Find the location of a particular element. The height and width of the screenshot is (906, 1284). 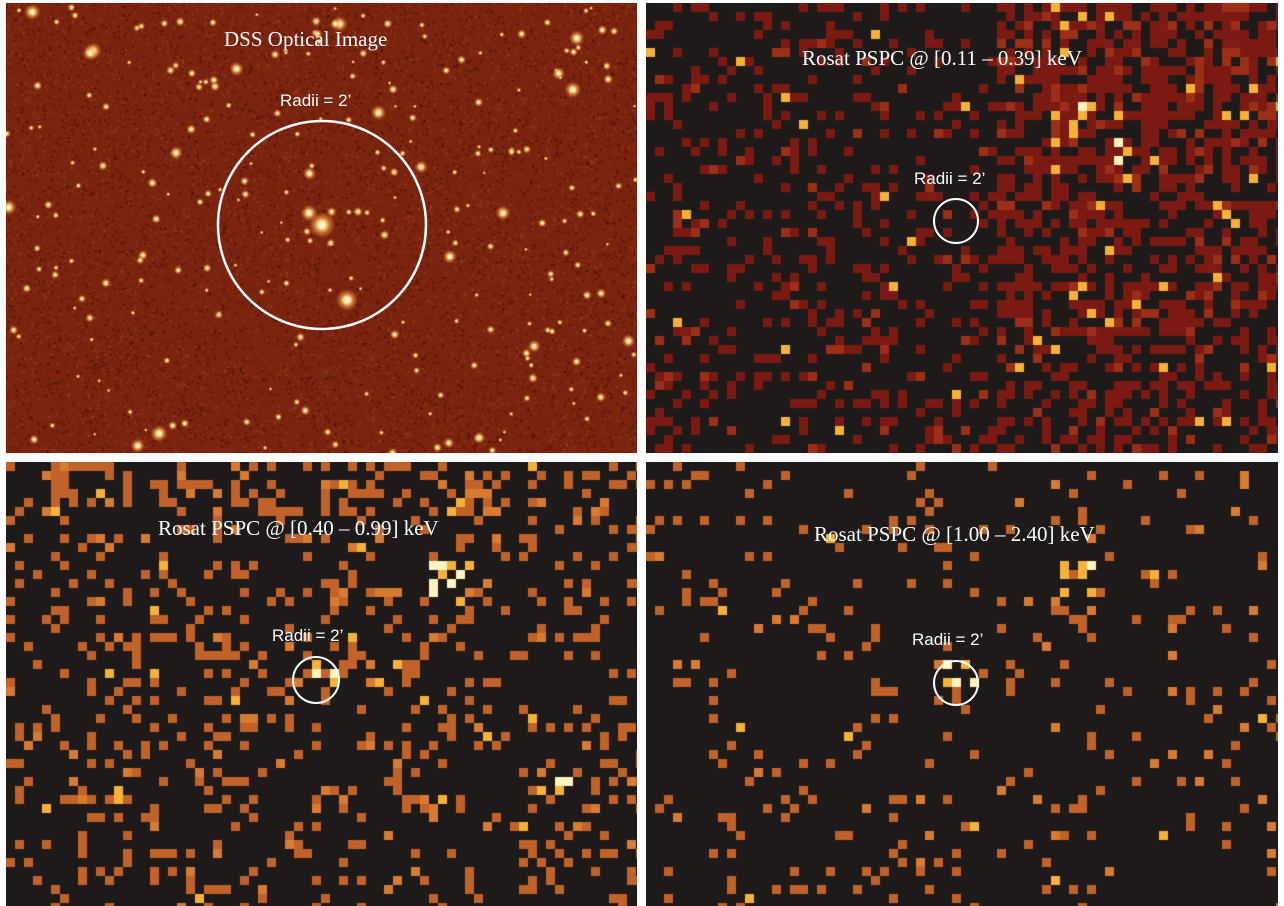

panel-title: Rosat PSPC @ [1.00 – 2.40] keV is located at coordinates (954, 534).